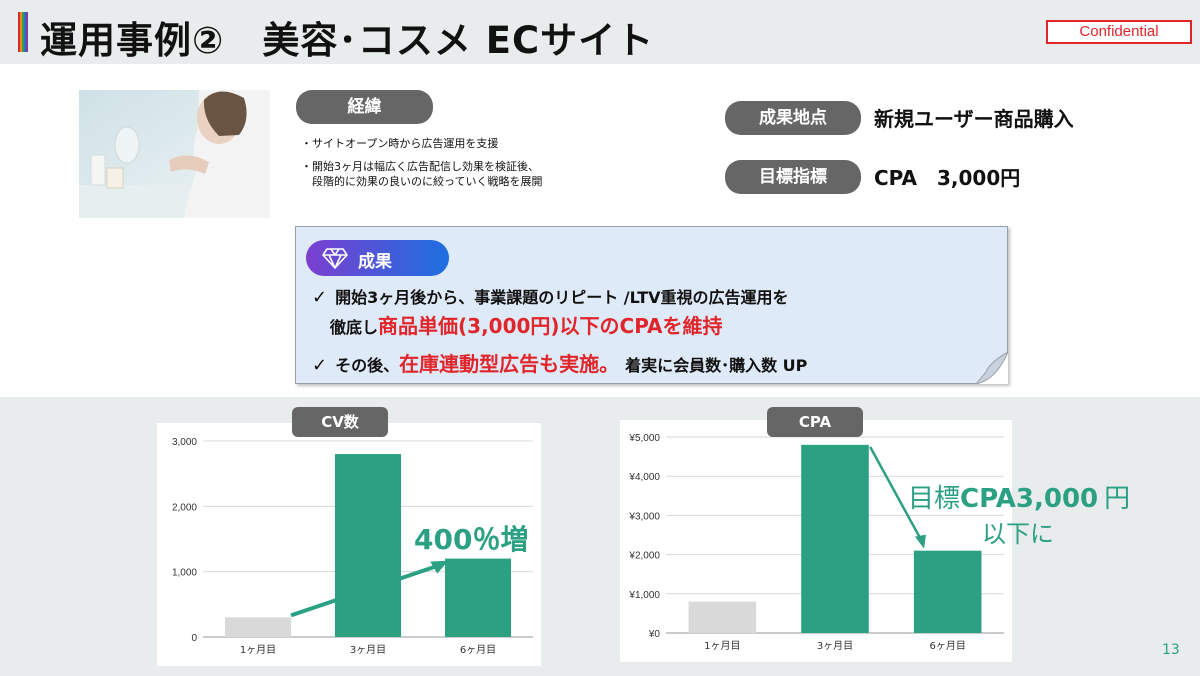 The height and width of the screenshot is (676, 1200). Describe the element at coordinates (439, 567) in the screenshot. I see `growth-arrowhead` at that location.